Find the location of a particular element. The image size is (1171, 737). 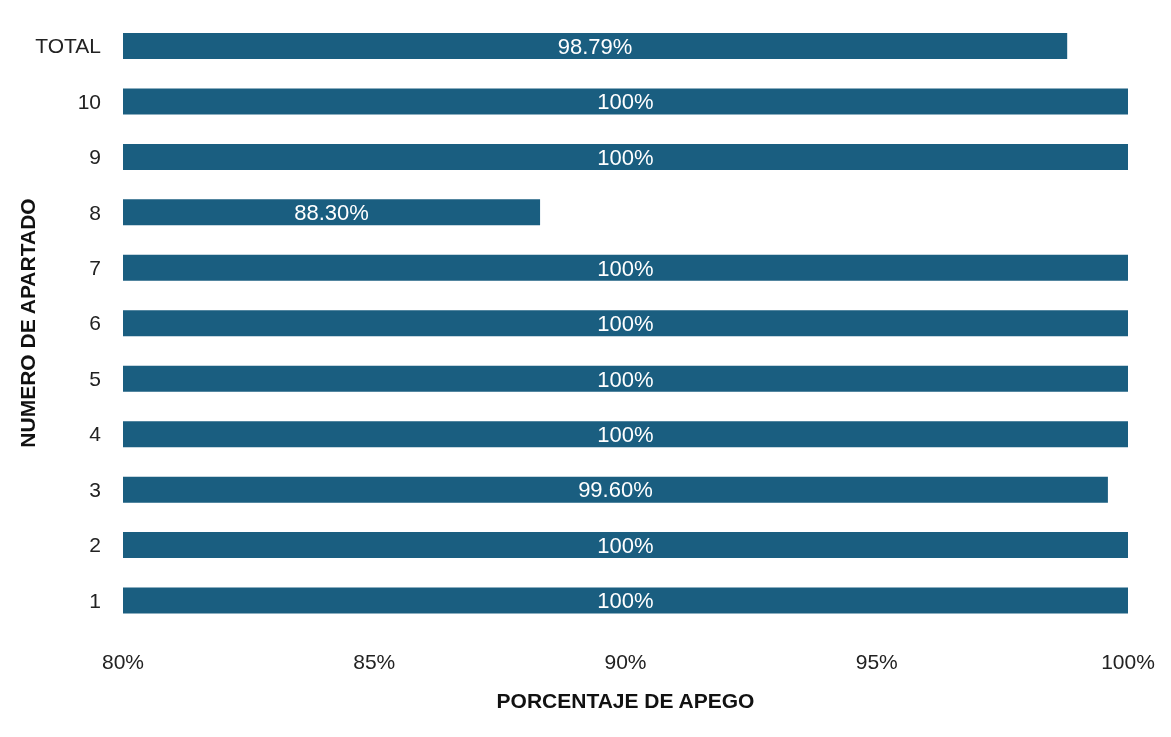

x-tick-label: 80% is located at coordinates (123, 661).